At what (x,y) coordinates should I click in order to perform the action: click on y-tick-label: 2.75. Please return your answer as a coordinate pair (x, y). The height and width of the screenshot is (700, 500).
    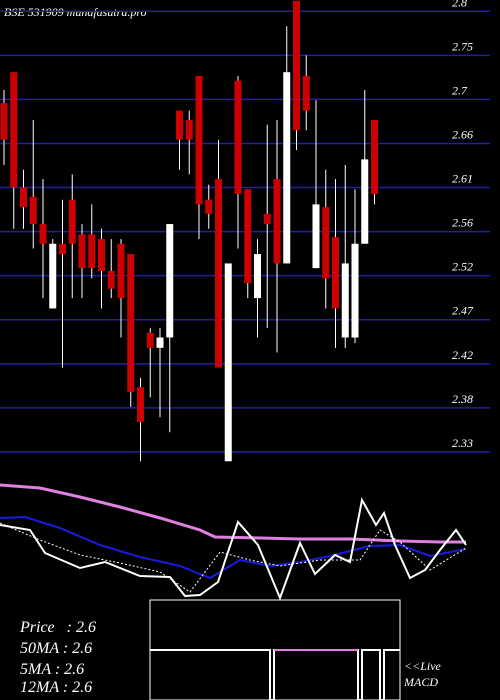
    Looking at the image, I should click on (462, 46).